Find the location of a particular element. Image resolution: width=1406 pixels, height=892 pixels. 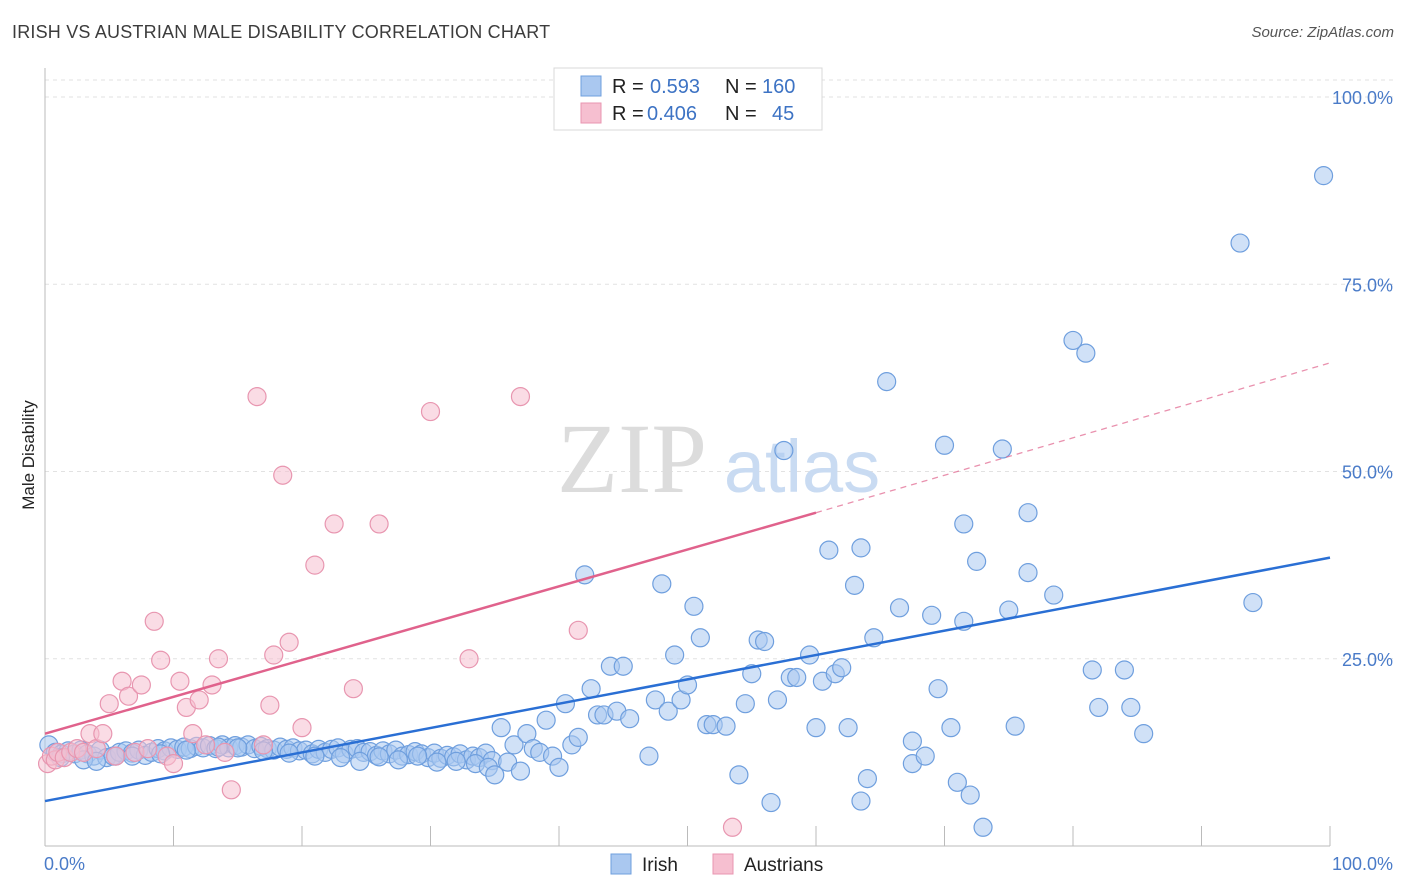

y-tick-label: 75.0% is located at coordinates (1367, 285).